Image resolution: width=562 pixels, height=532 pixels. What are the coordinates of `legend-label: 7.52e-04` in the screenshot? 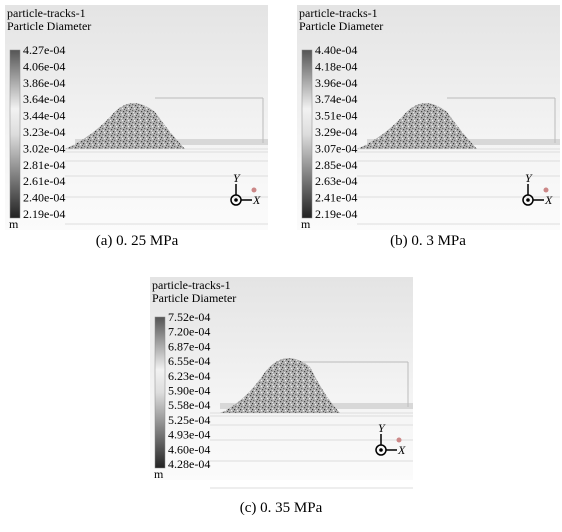 It's located at (189, 317).